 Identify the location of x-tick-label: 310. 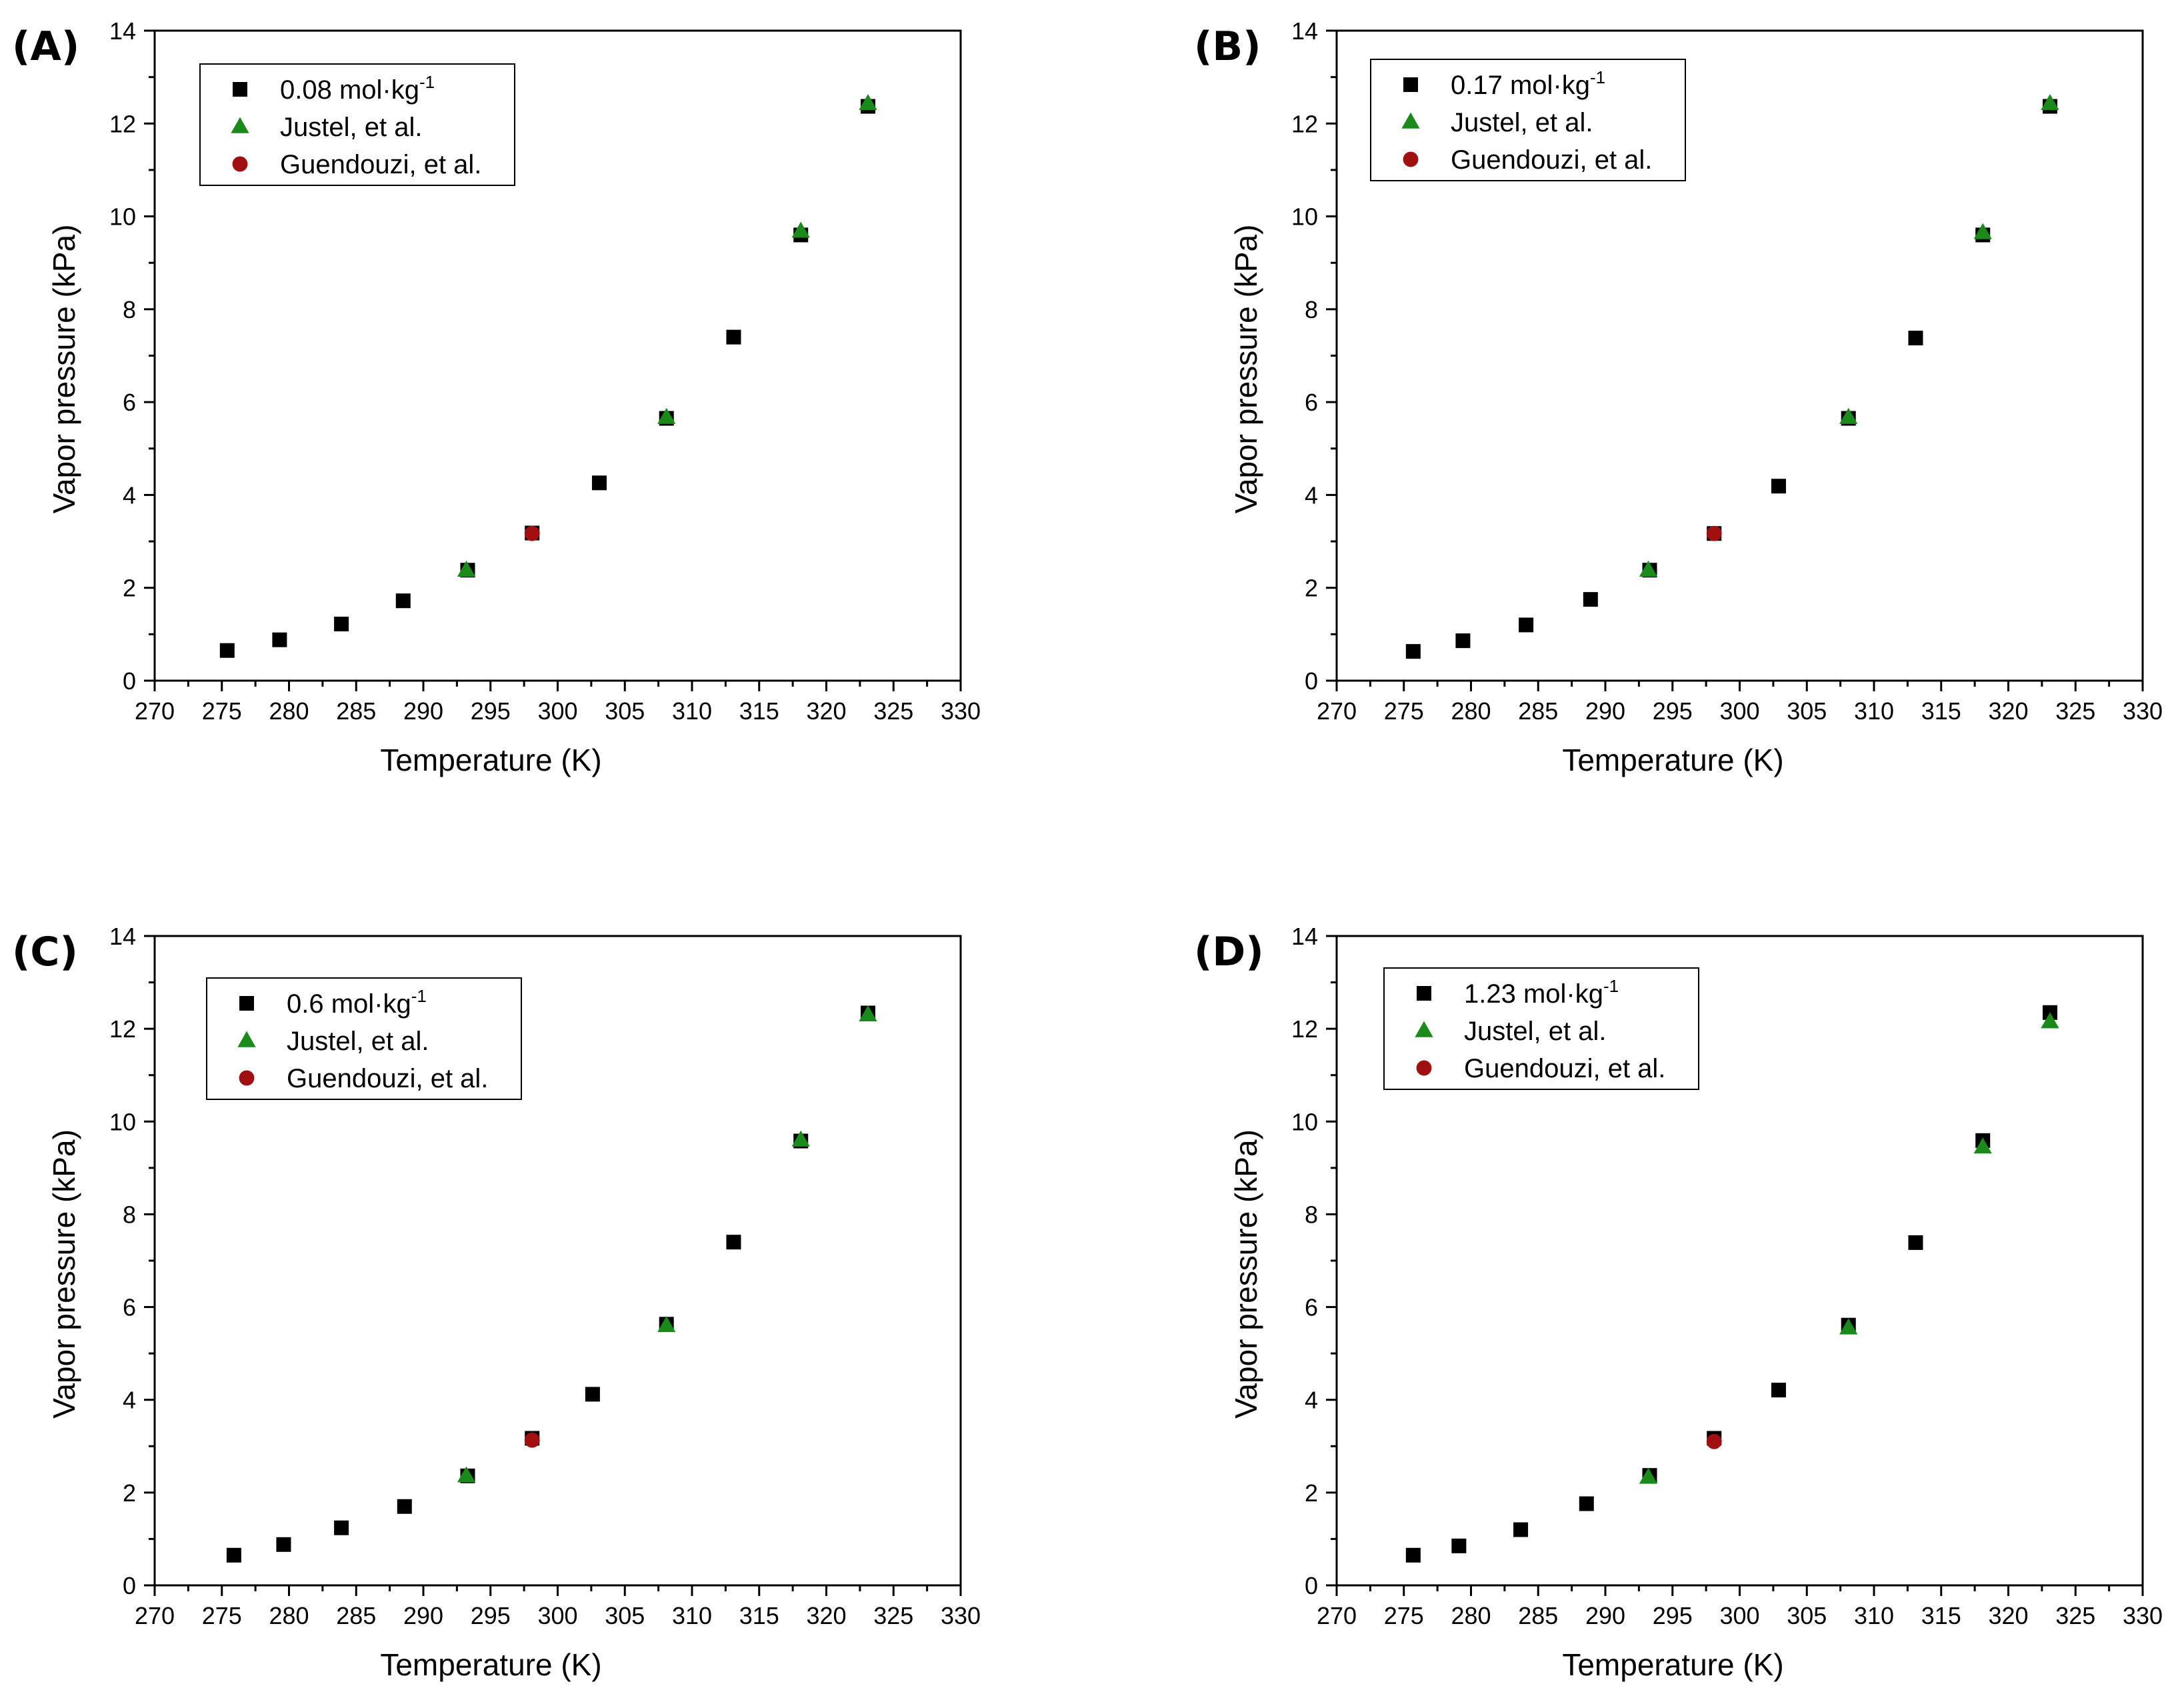
(692, 1615).